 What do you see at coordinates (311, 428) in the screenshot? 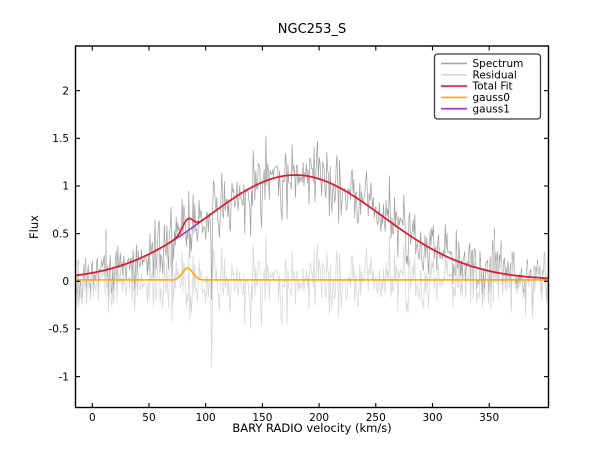
I see `x-axis-label: BARY RADIO velocity (km/s)` at bounding box center [311, 428].